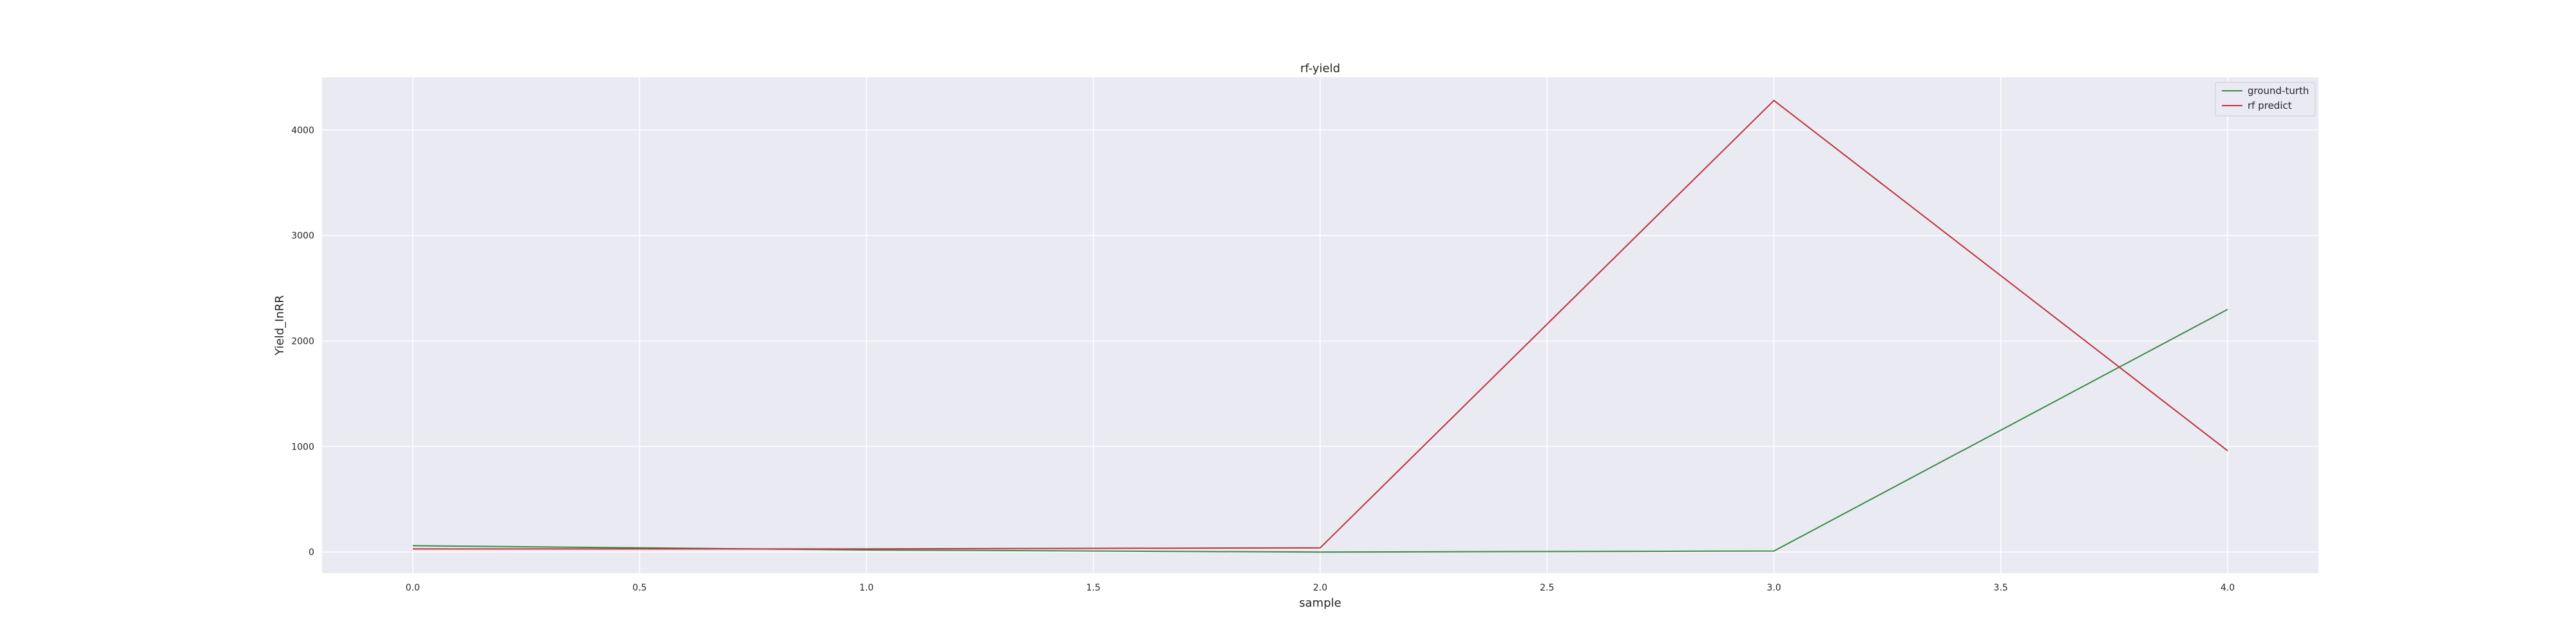  Describe the element at coordinates (1320, 603) in the screenshot. I see `x-axis-label: sample` at that location.